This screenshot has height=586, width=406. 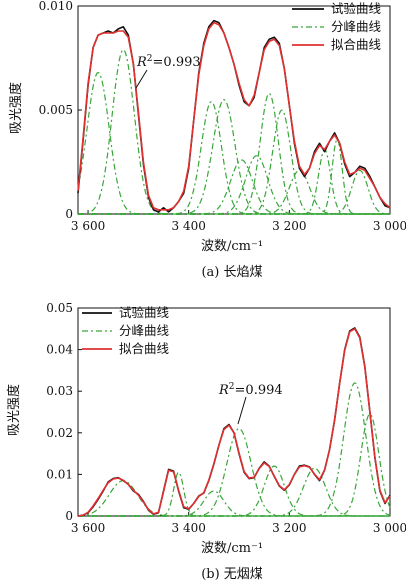 I want to click on y-tick-label: 0.005, so click(x=56, y=110).